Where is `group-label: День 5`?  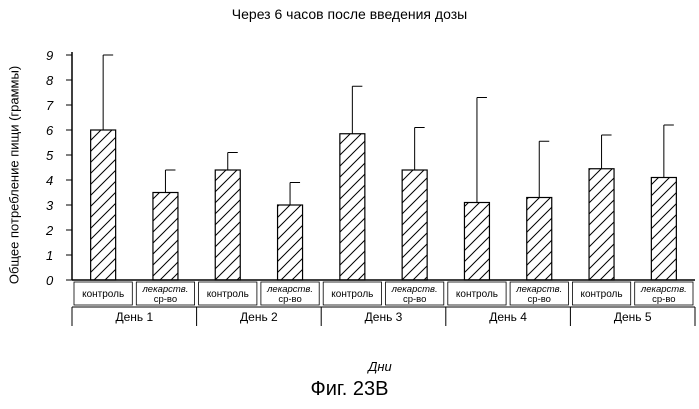 group-label: День 5 is located at coordinates (633, 317).